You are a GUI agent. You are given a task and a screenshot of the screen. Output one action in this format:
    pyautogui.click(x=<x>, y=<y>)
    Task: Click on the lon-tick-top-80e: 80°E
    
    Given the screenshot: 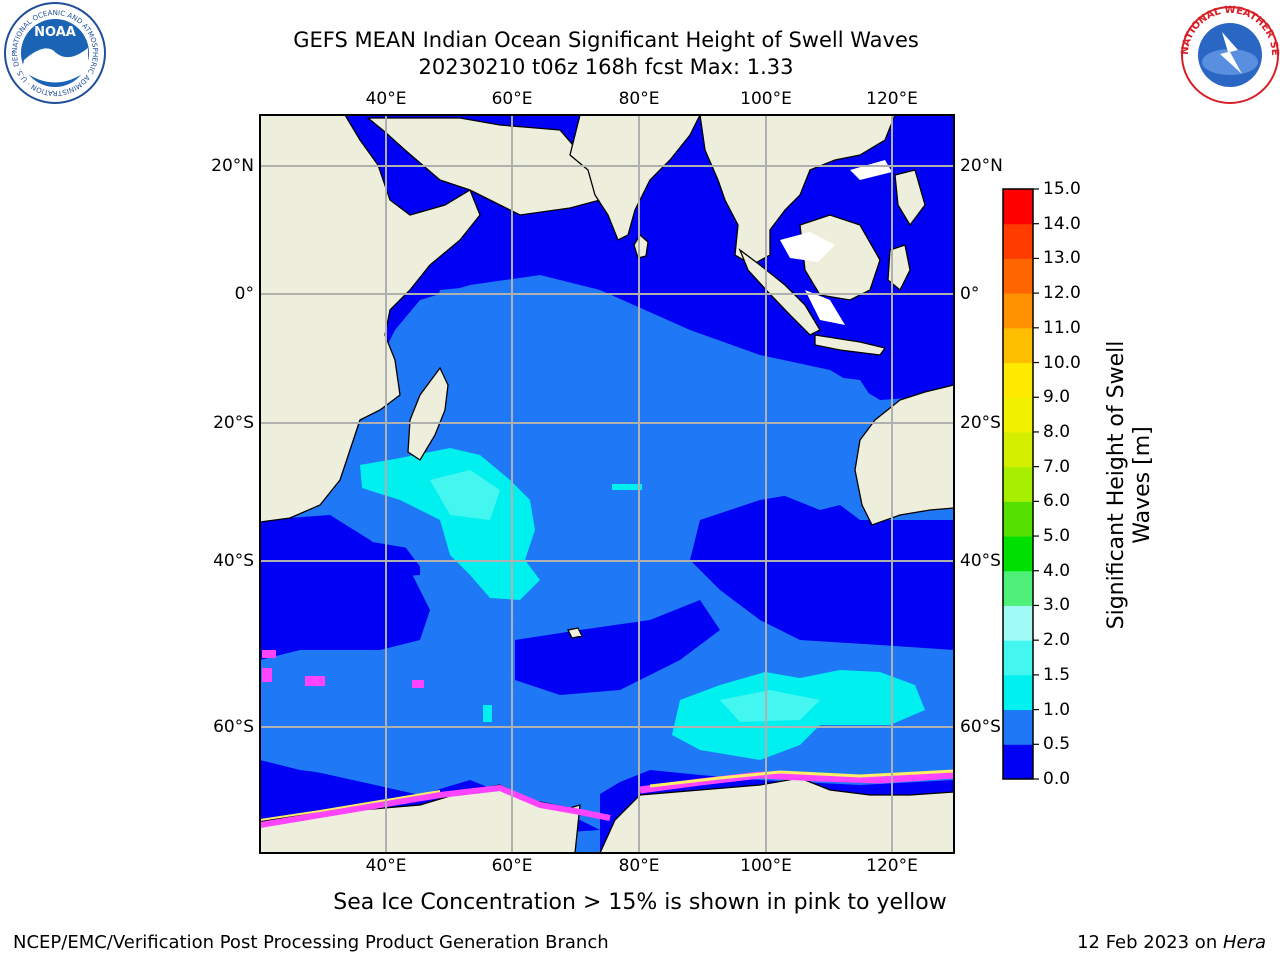 What is the action you would take?
    pyautogui.click(x=639, y=99)
    